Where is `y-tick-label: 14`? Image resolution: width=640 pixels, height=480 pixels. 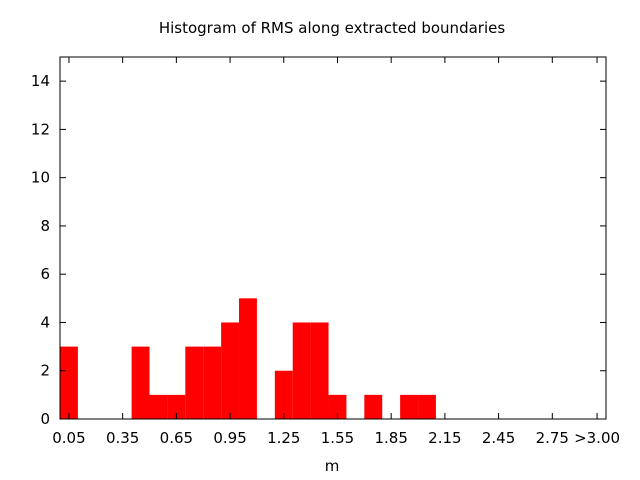
y-tick-label: 14 is located at coordinates (40, 81).